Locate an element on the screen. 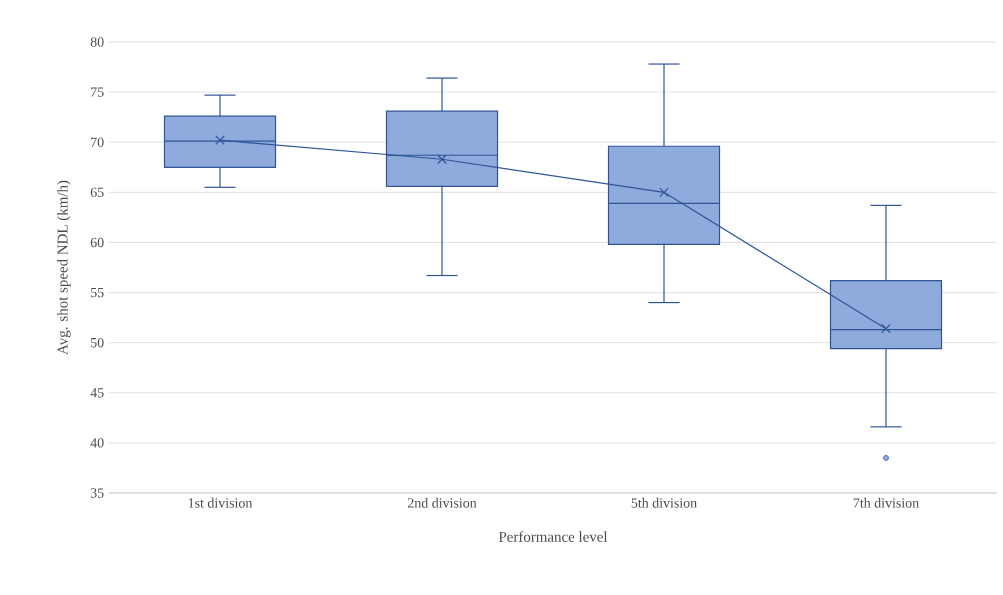 The height and width of the screenshot is (595, 1003). x-axis-title: Performance level is located at coordinates (553, 536).